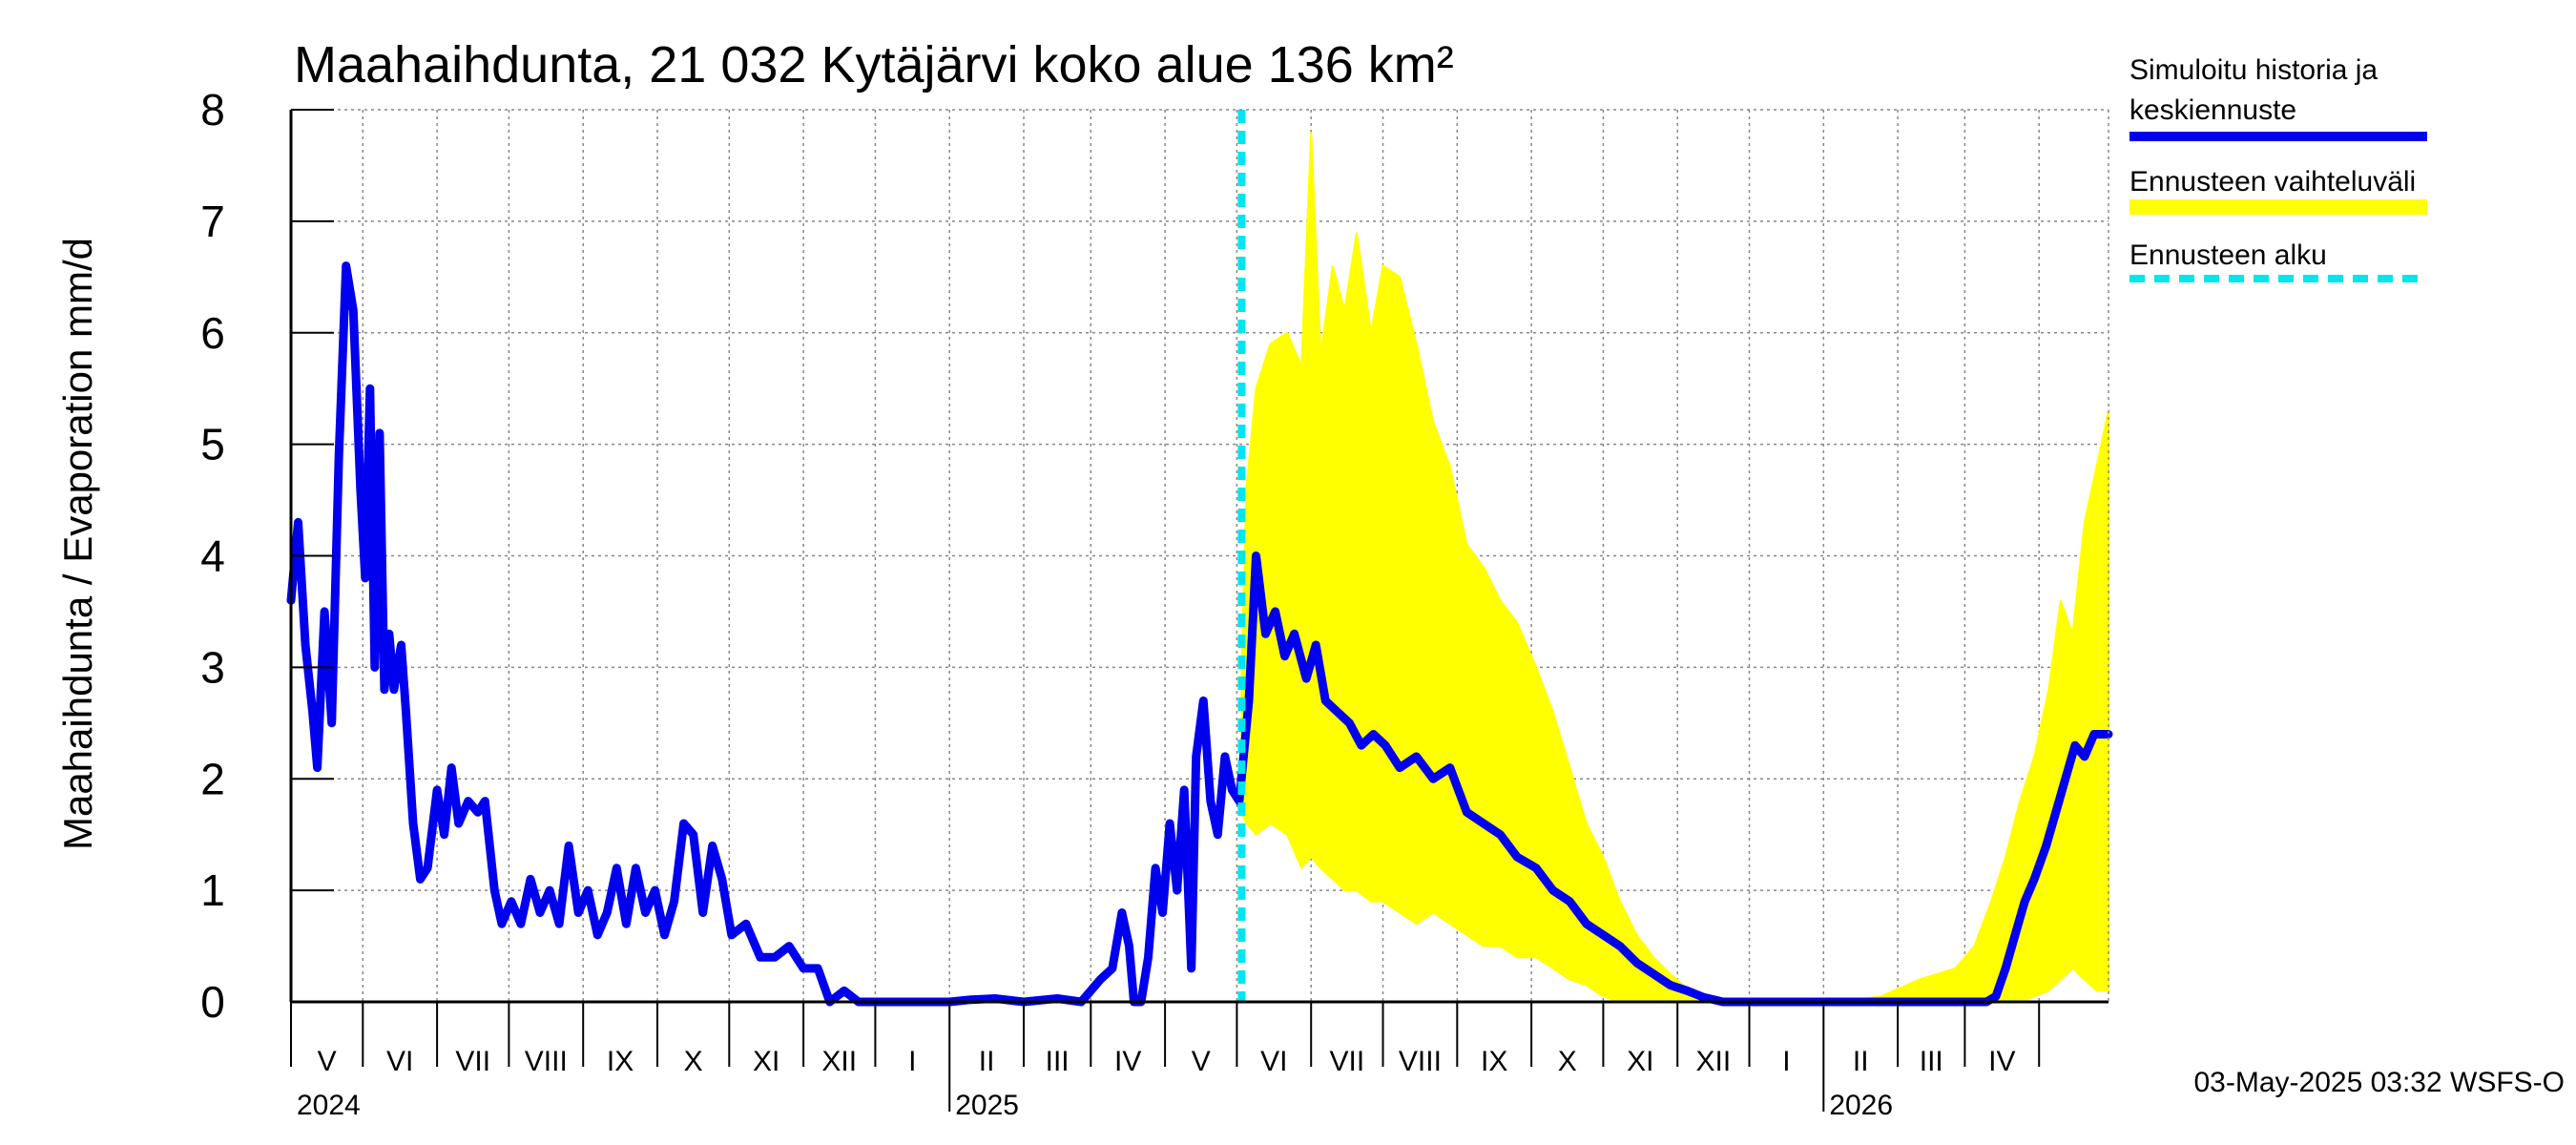 The height and width of the screenshot is (1145, 2576). What do you see at coordinates (212, 556) in the screenshot?
I see `y-tick-label: 4` at bounding box center [212, 556].